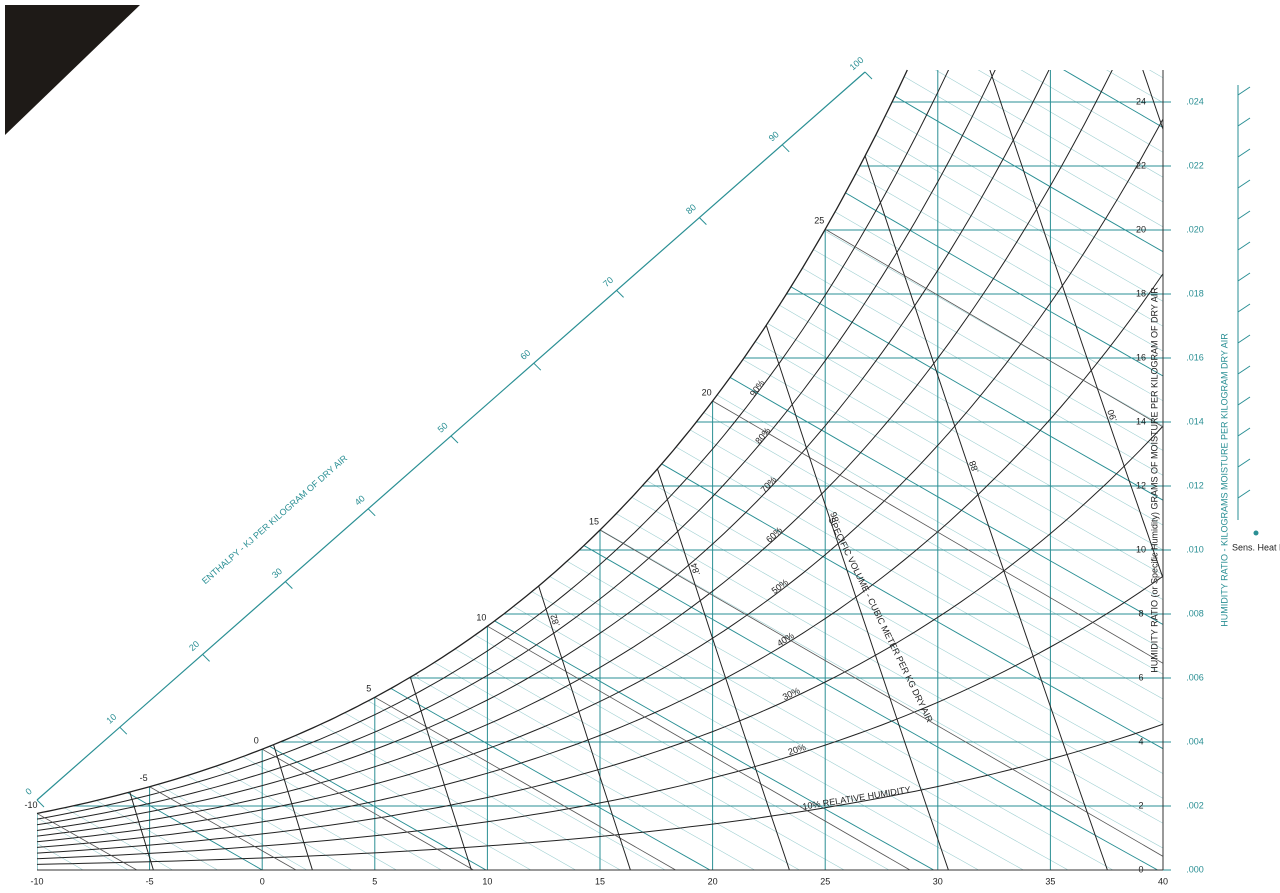 The image size is (1280, 893). Describe the element at coordinates (481, 618) in the screenshot. I see `wet-bulb-label: 10` at that location.